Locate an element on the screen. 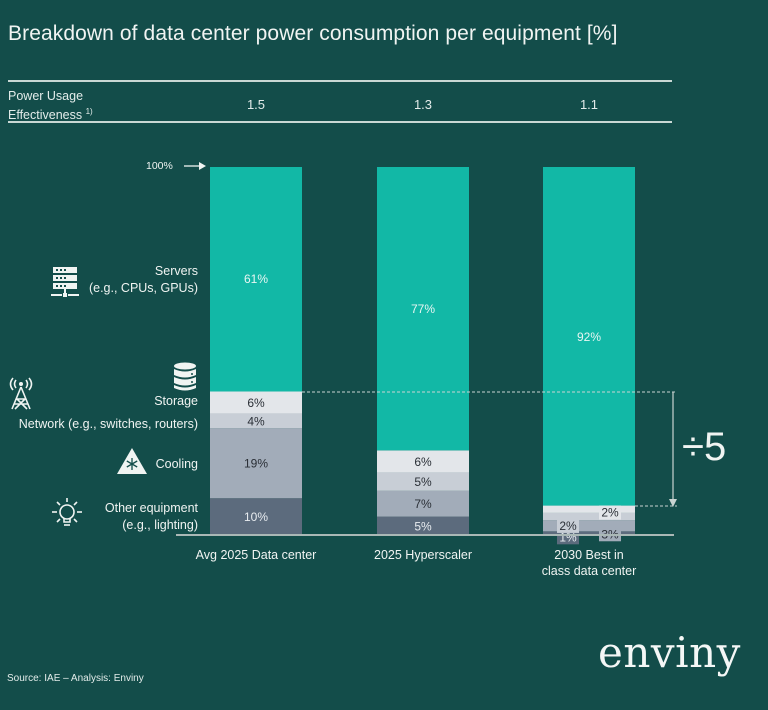 The image size is (768, 710). category-label-line: Avg 2025 Data center is located at coordinates (256, 555).